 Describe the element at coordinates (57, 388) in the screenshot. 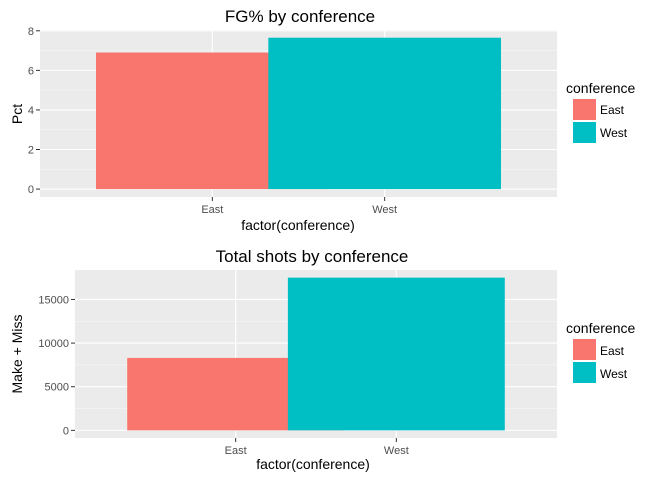

I see `y-tick-label: 5000` at that location.